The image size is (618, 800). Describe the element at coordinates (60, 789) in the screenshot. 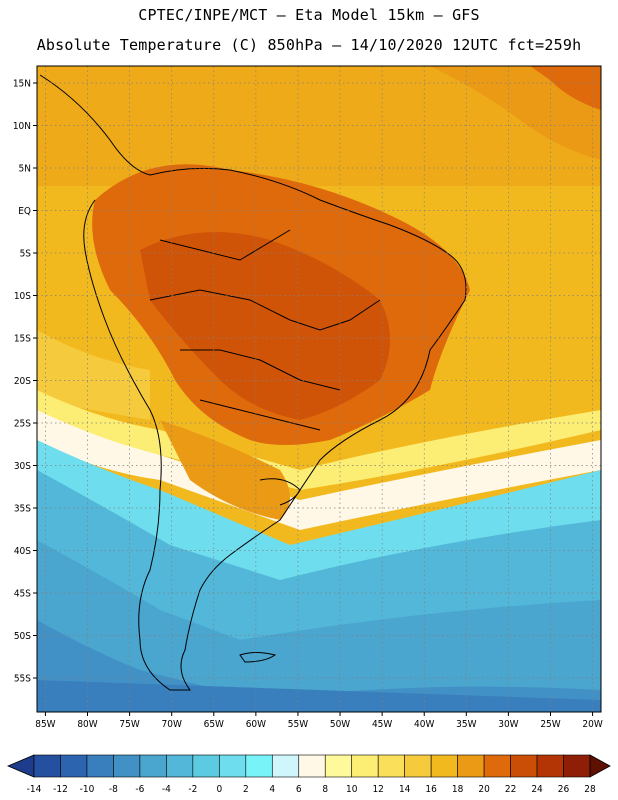

I see `colorbar-label: -12` at that location.